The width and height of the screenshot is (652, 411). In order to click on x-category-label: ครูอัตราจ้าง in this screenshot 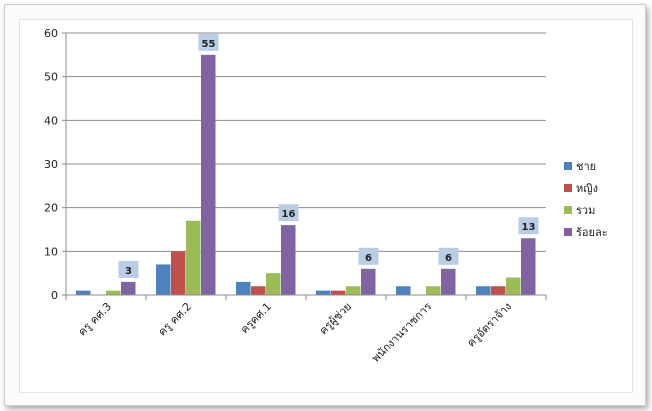, I will do `click(490, 325)`.